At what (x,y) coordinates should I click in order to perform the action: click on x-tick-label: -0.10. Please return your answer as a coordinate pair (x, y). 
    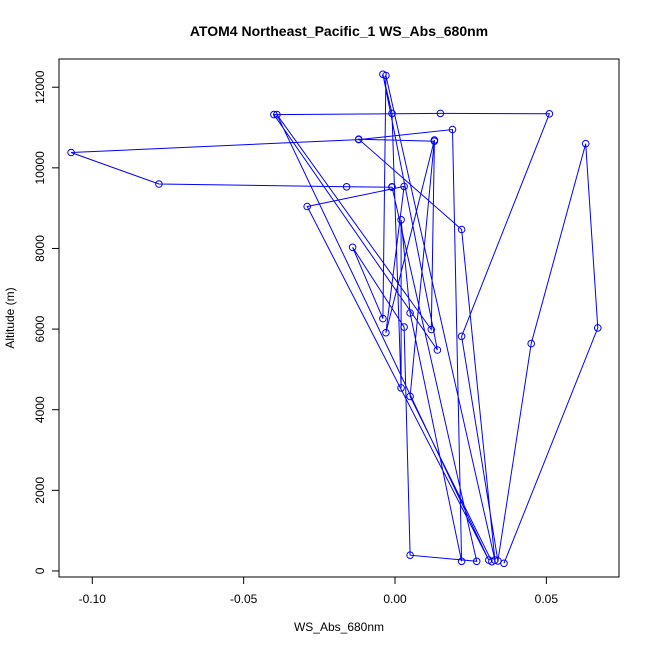
    Looking at the image, I should click on (93, 599).